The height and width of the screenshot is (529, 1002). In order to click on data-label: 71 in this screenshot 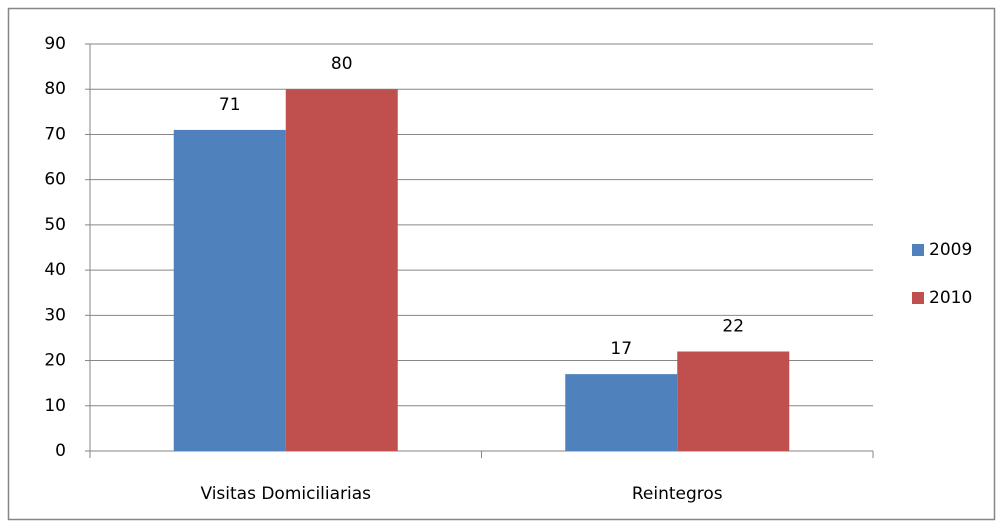, I will do `click(230, 105)`.